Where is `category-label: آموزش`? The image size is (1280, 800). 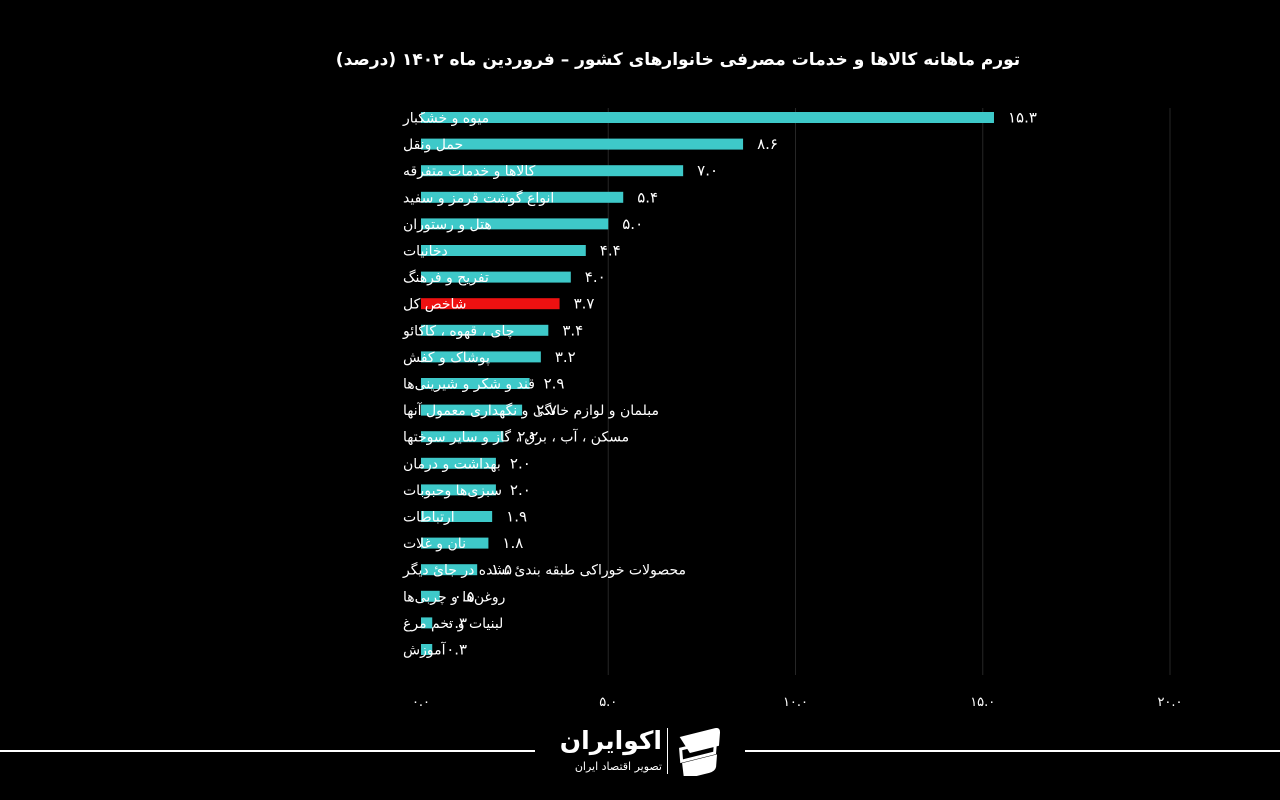
category-label: آموزش is located at coordinates (425, 650).